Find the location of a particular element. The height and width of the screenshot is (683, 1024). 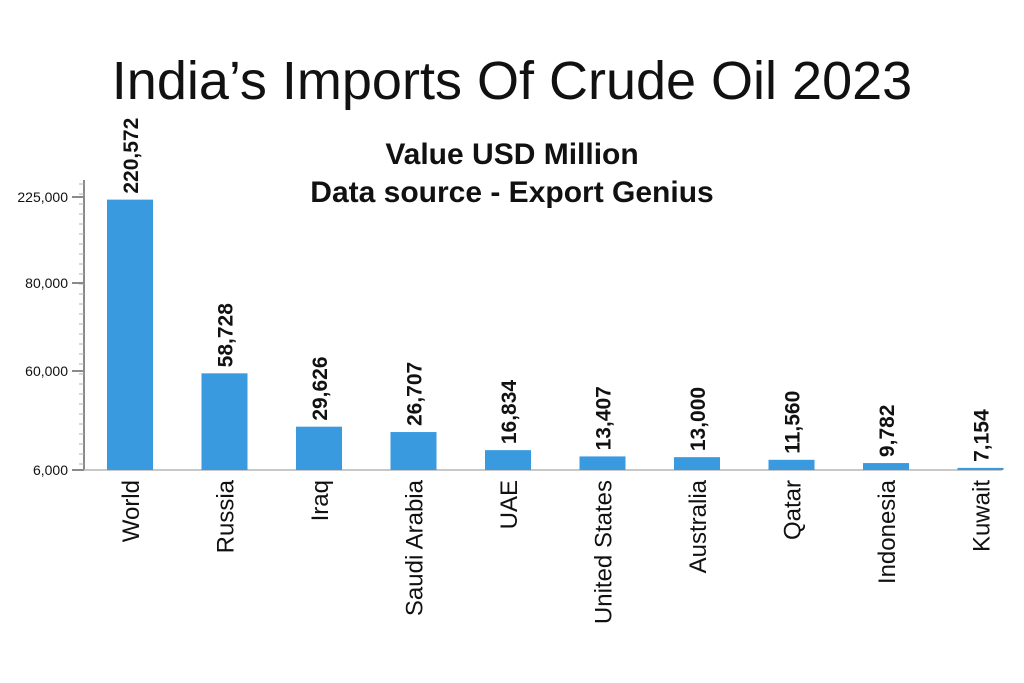

value-label: 7,154 is located at coordinates (982, 435).